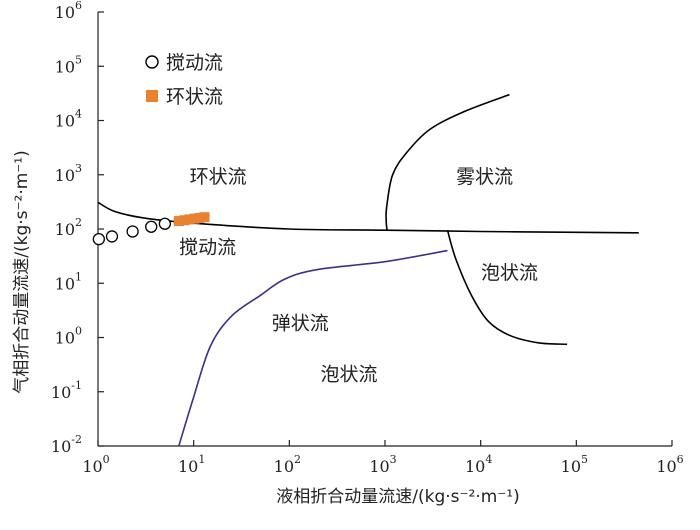 This screenshot has width=700, height=530. What do you see at coordinates (66, 444) in the screenshot?
I see `y-tick-label: 10⁻²` at bounding box center [66, 444].